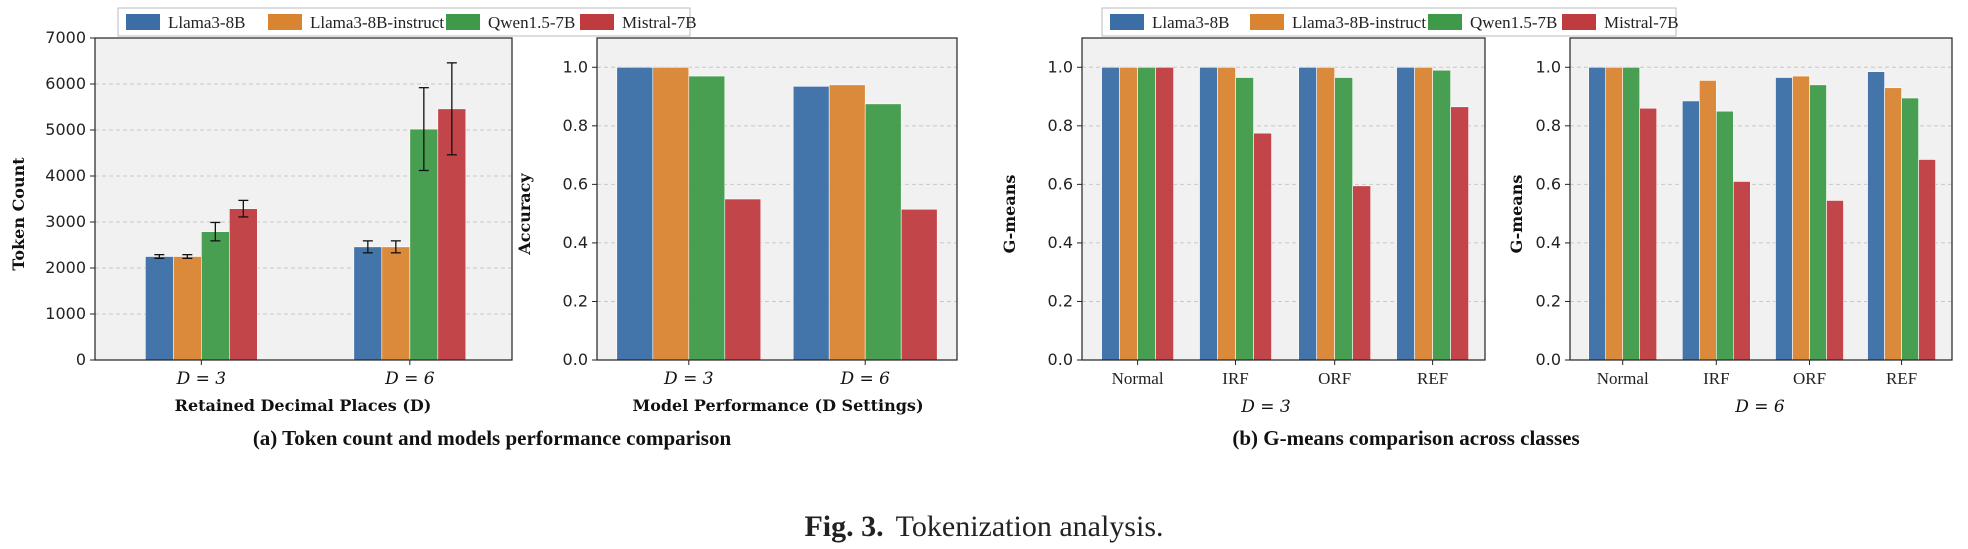 The image size is (1968, 549). Describe the element at coordinates (1138, 378) in the screenshot. I see `gmeans3-xtick-label: Normal` at that location.